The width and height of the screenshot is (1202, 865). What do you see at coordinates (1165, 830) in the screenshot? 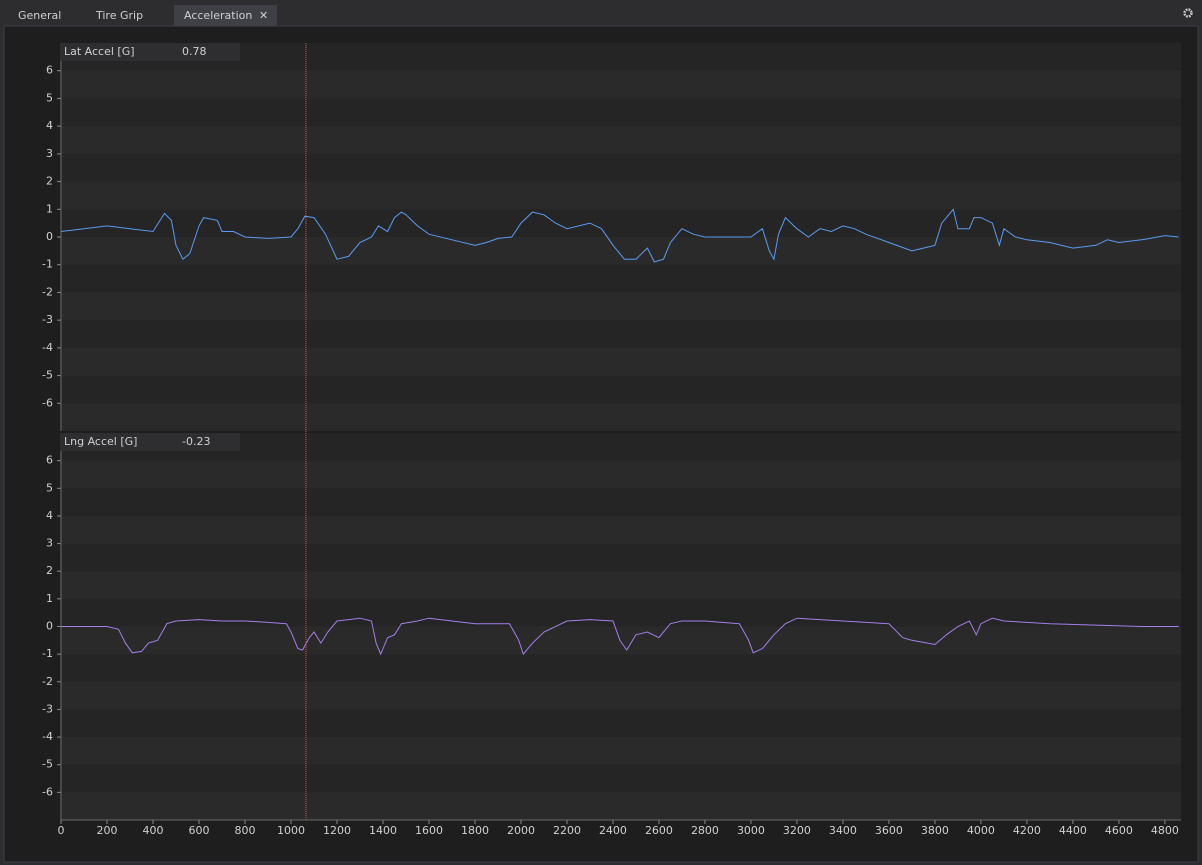
I see `x-tick-label: 4800` at bounding box center [1165, 830].